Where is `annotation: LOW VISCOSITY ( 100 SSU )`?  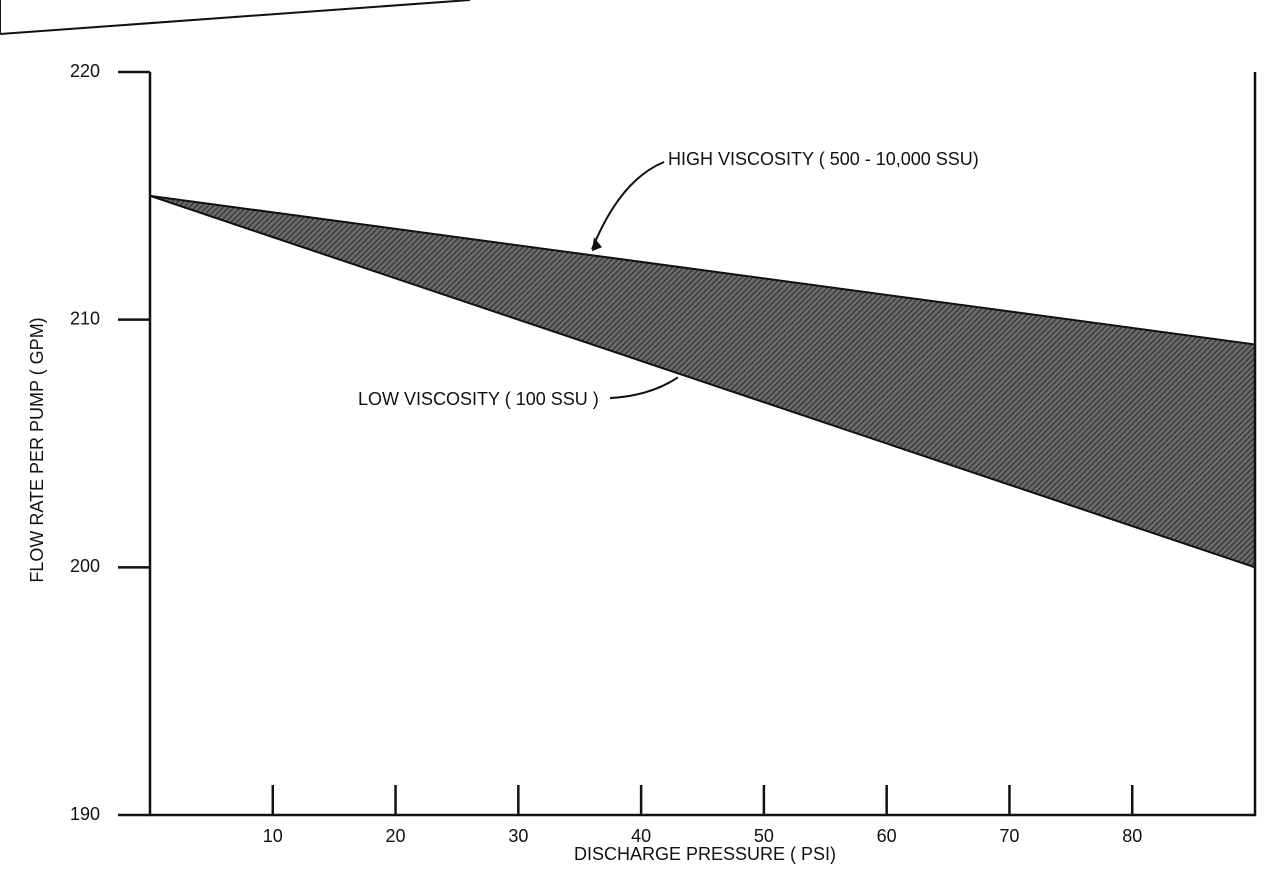
annotation: LOW VISCOSITY ( 100 SSU ) is located at coordinates (478, 399).